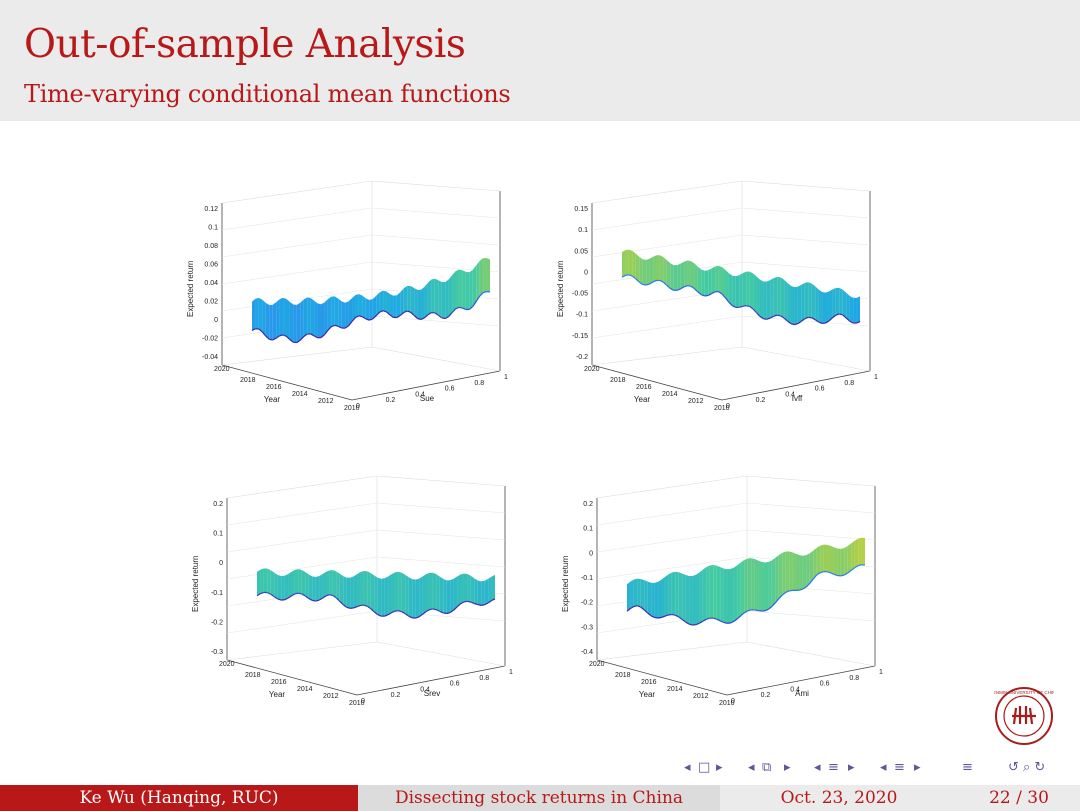 The width and height of the screenshot is (1080, 811). Describe the element at coordinates (719, 767) in the screenshot. I see `nav-next-frame-icon: ▸` at that location.